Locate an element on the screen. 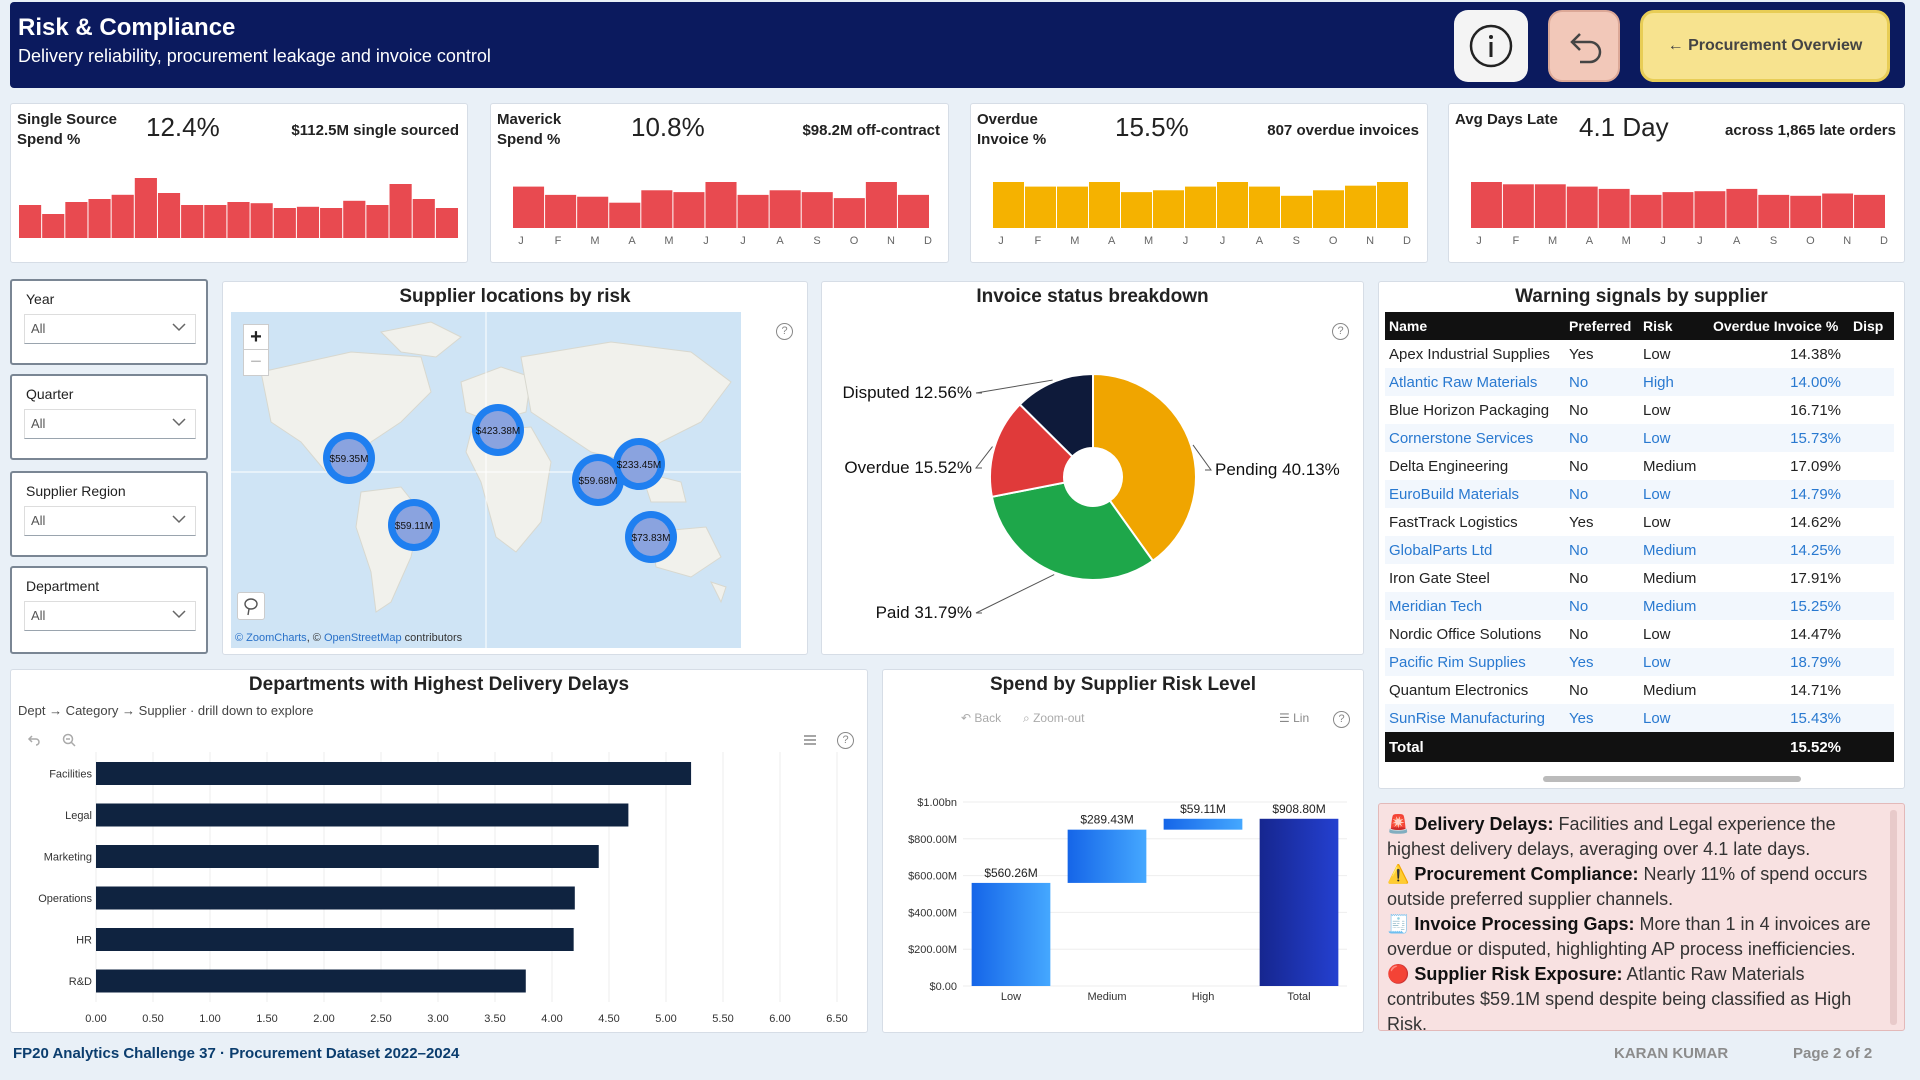  column-header: Preferred is located at coordinates (1602, 326).